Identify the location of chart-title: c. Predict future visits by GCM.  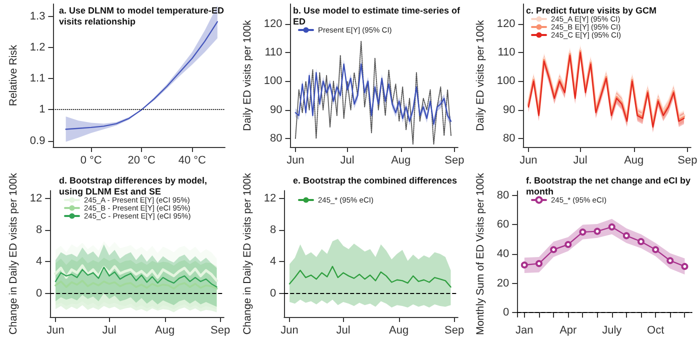
(591, 11).